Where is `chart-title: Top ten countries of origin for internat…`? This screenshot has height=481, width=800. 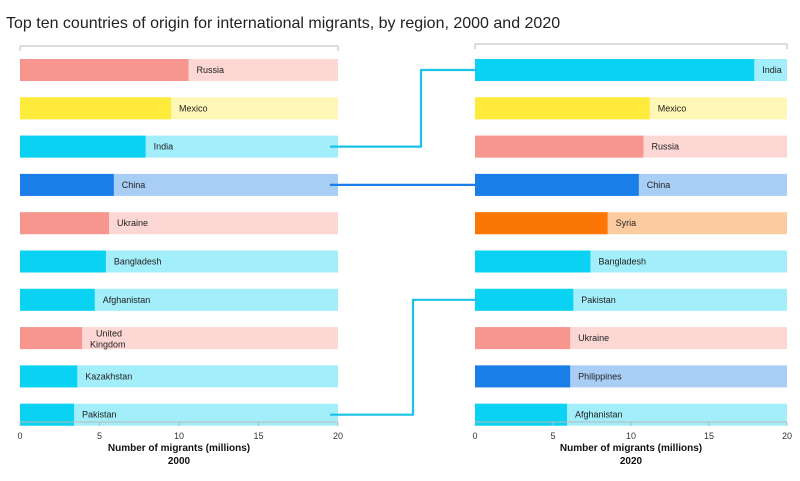
chart-title: Top ten countries of origin for internat… is located at coordinates (283, 23).